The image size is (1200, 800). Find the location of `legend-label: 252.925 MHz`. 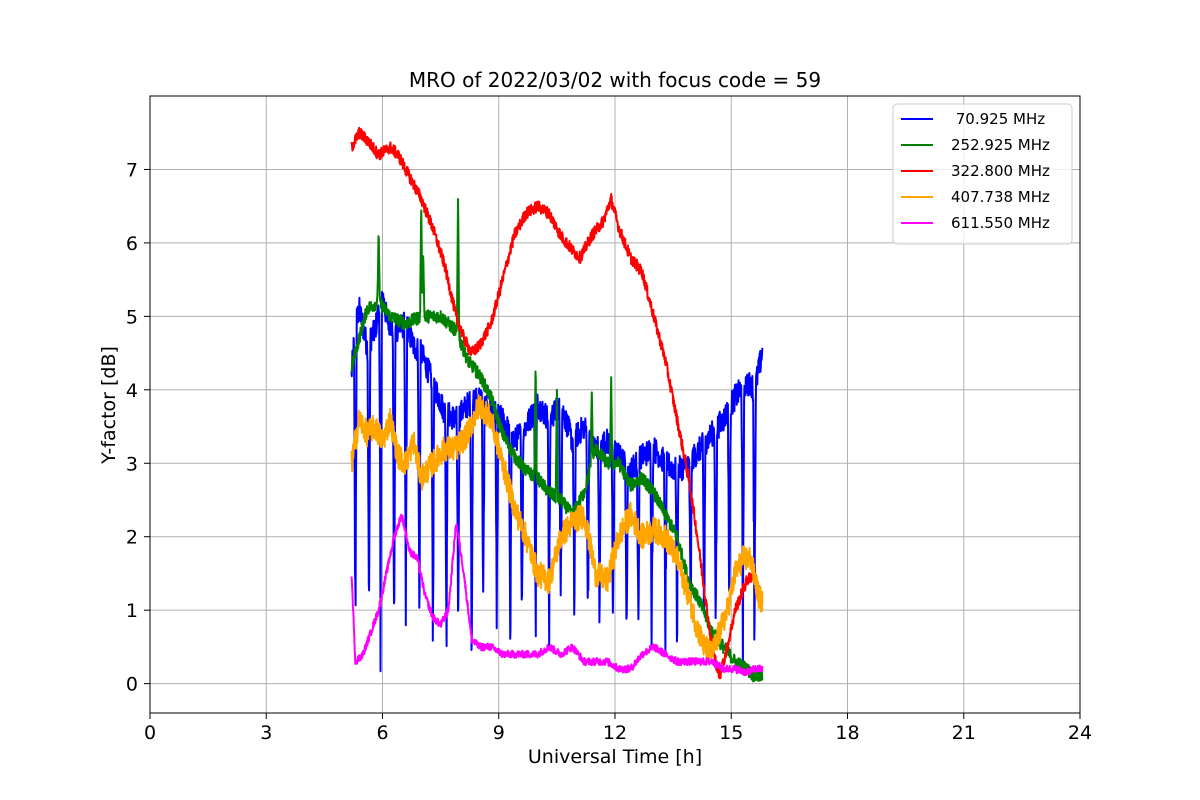

legend-label: 252.925 MHz is located at coordinates (1000, 145).